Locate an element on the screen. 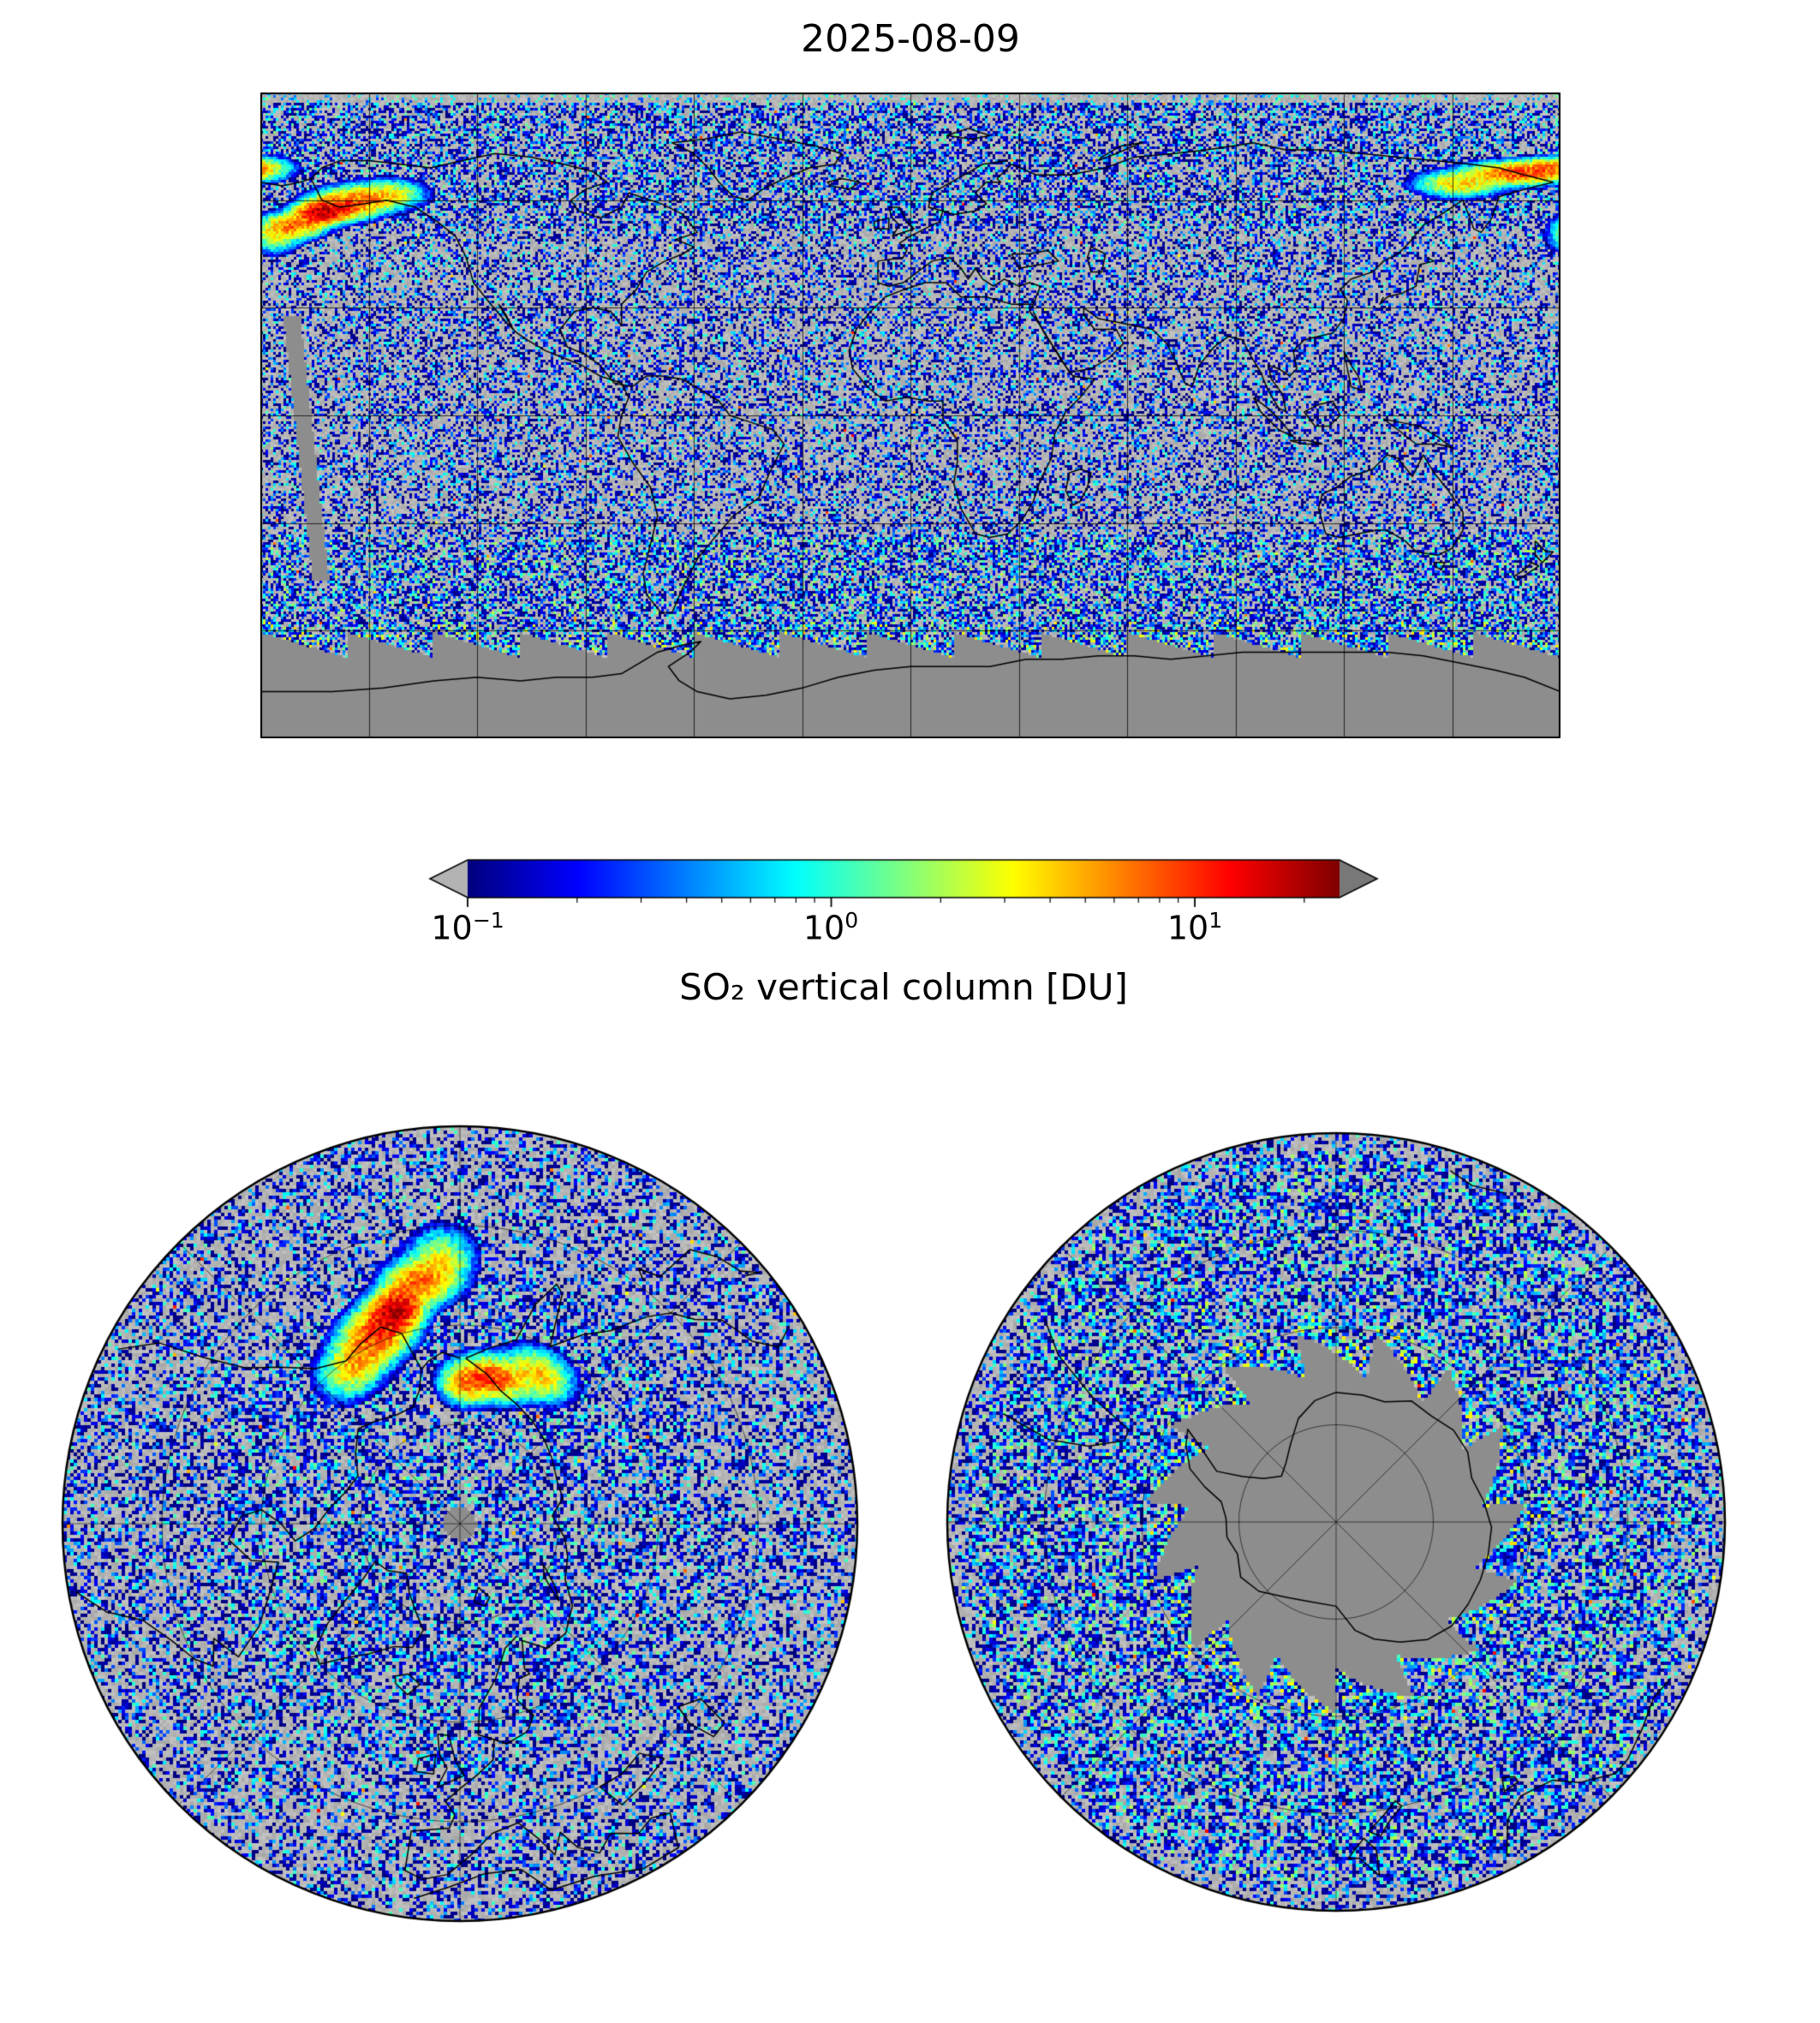 This screenshot has width=1820, height=2023. tick-exponent: 1 is located at coordinates (1215, 920).